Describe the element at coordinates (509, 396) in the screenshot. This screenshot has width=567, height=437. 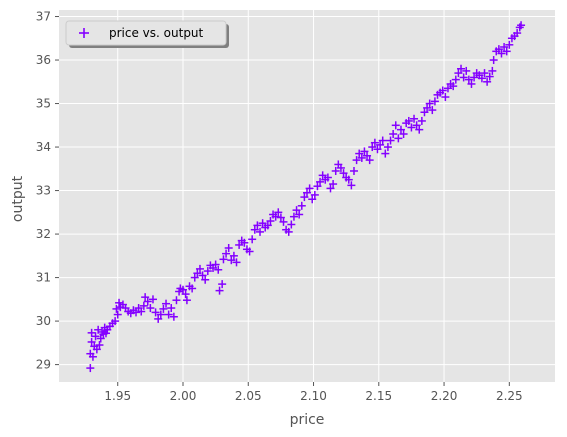
I see `x-tick-label: 2.25` at that location.